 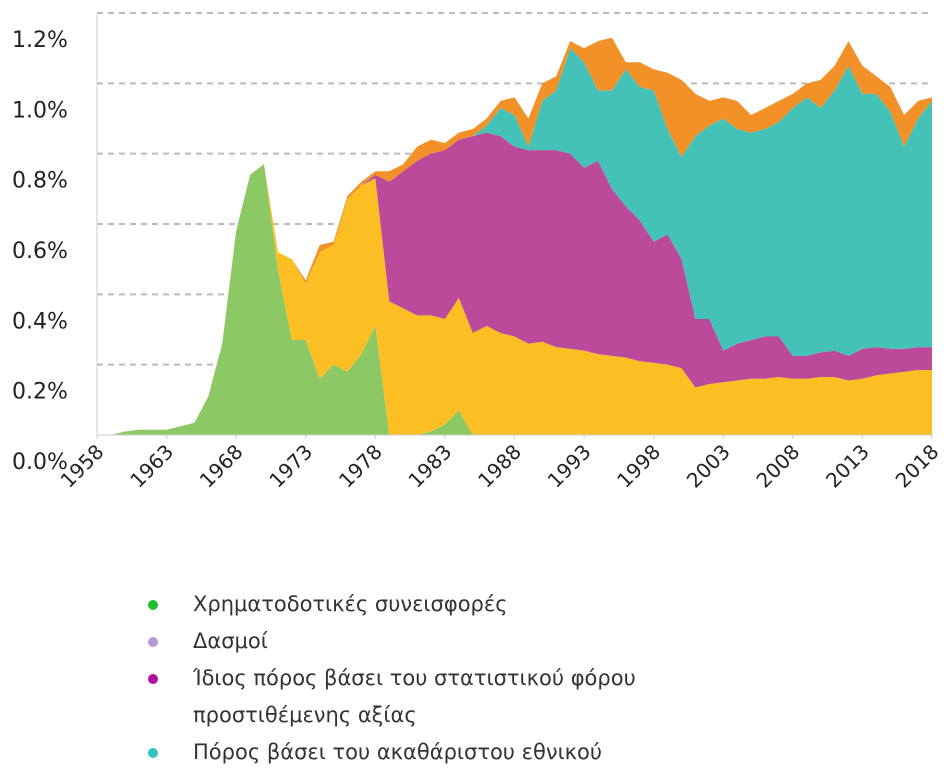 I want to click on x-tick-label: 1998, so click(x=638, y=466).